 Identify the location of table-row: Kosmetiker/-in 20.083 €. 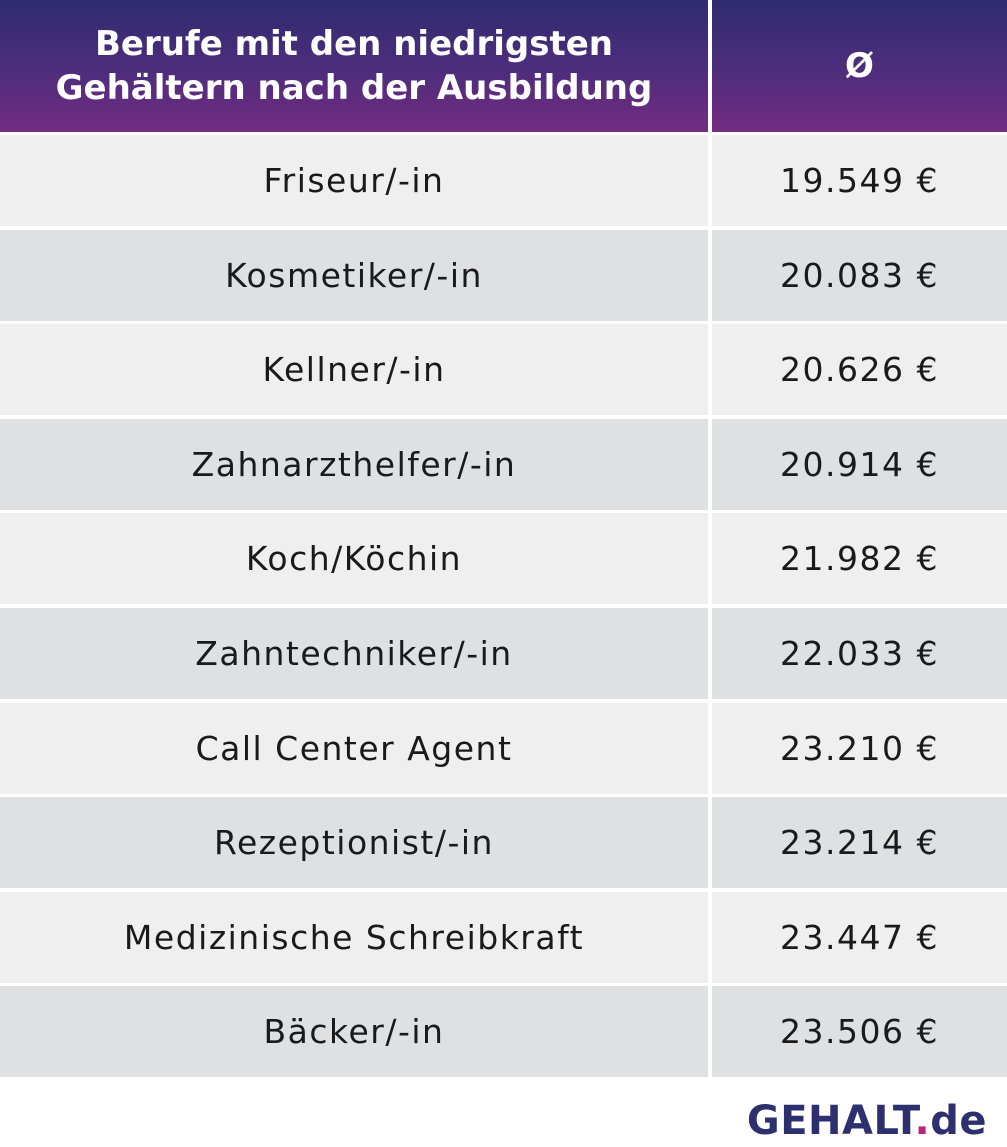
(503, 275).